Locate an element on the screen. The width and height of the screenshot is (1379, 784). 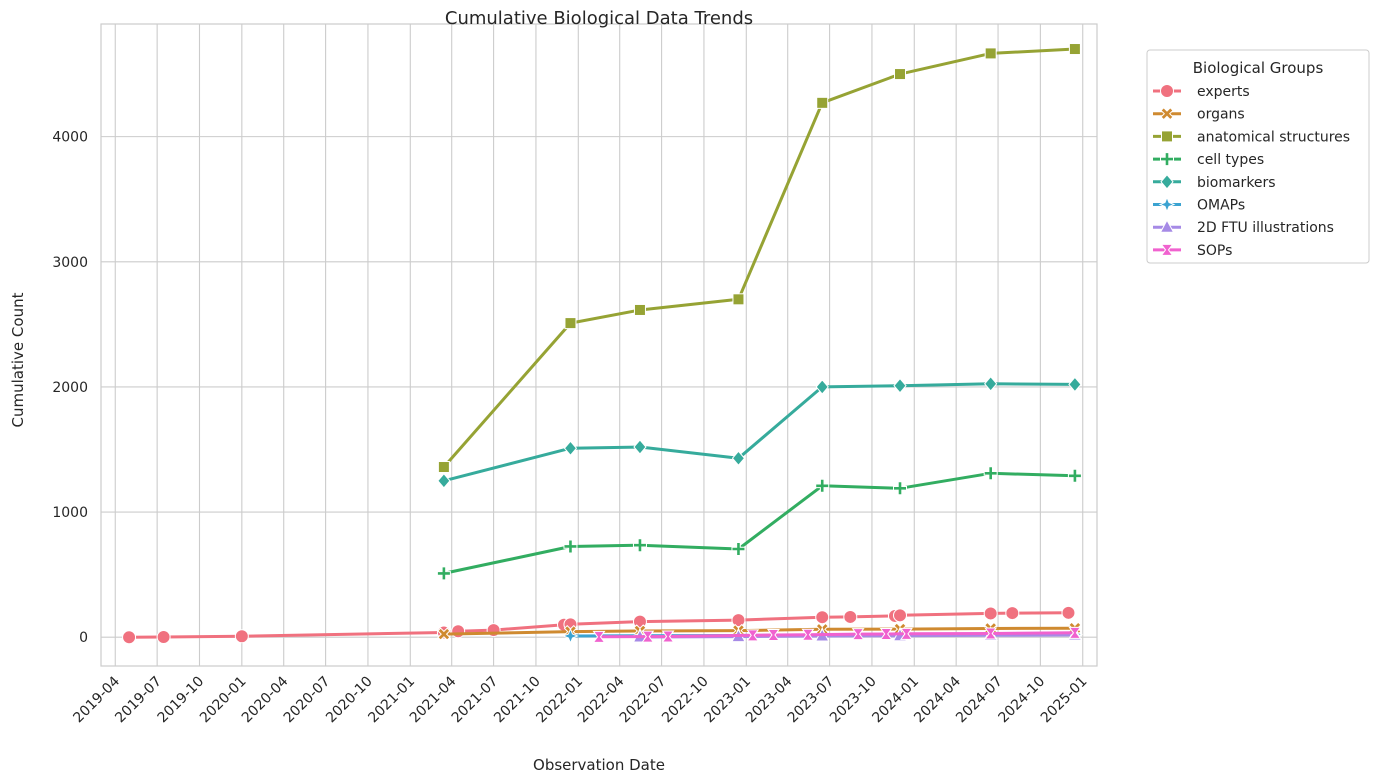
legend-item: 2D FTU illustrations is located at coordinates (1243, 227).